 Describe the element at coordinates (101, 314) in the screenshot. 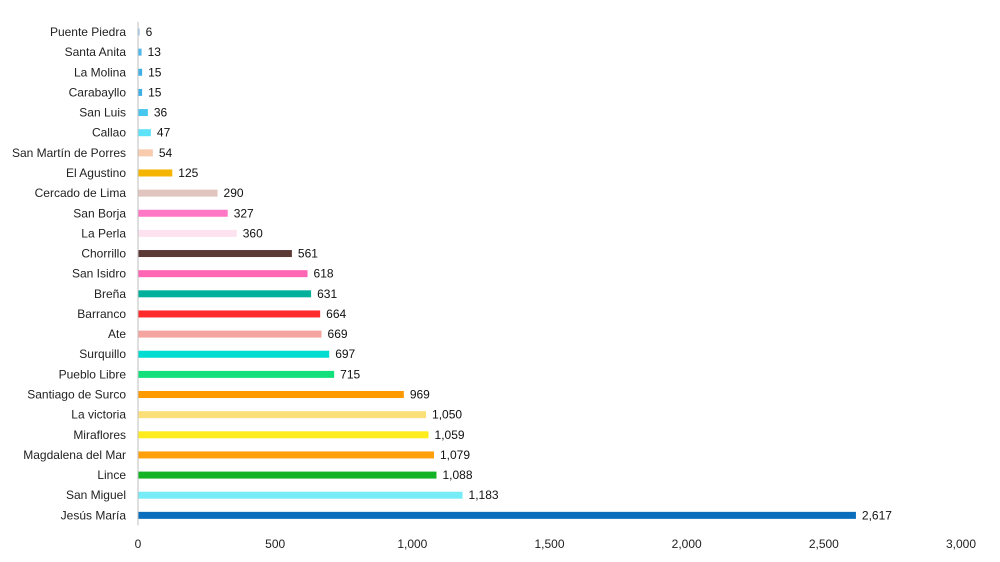

I see `category-label-barranco: Barranco` at that location.